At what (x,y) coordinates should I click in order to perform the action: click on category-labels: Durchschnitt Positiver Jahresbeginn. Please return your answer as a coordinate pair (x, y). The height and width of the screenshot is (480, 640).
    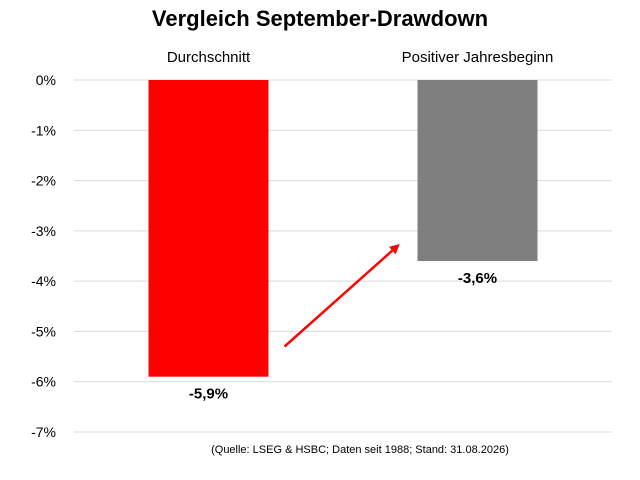
    Looking at the image, I should click on (360, 57).